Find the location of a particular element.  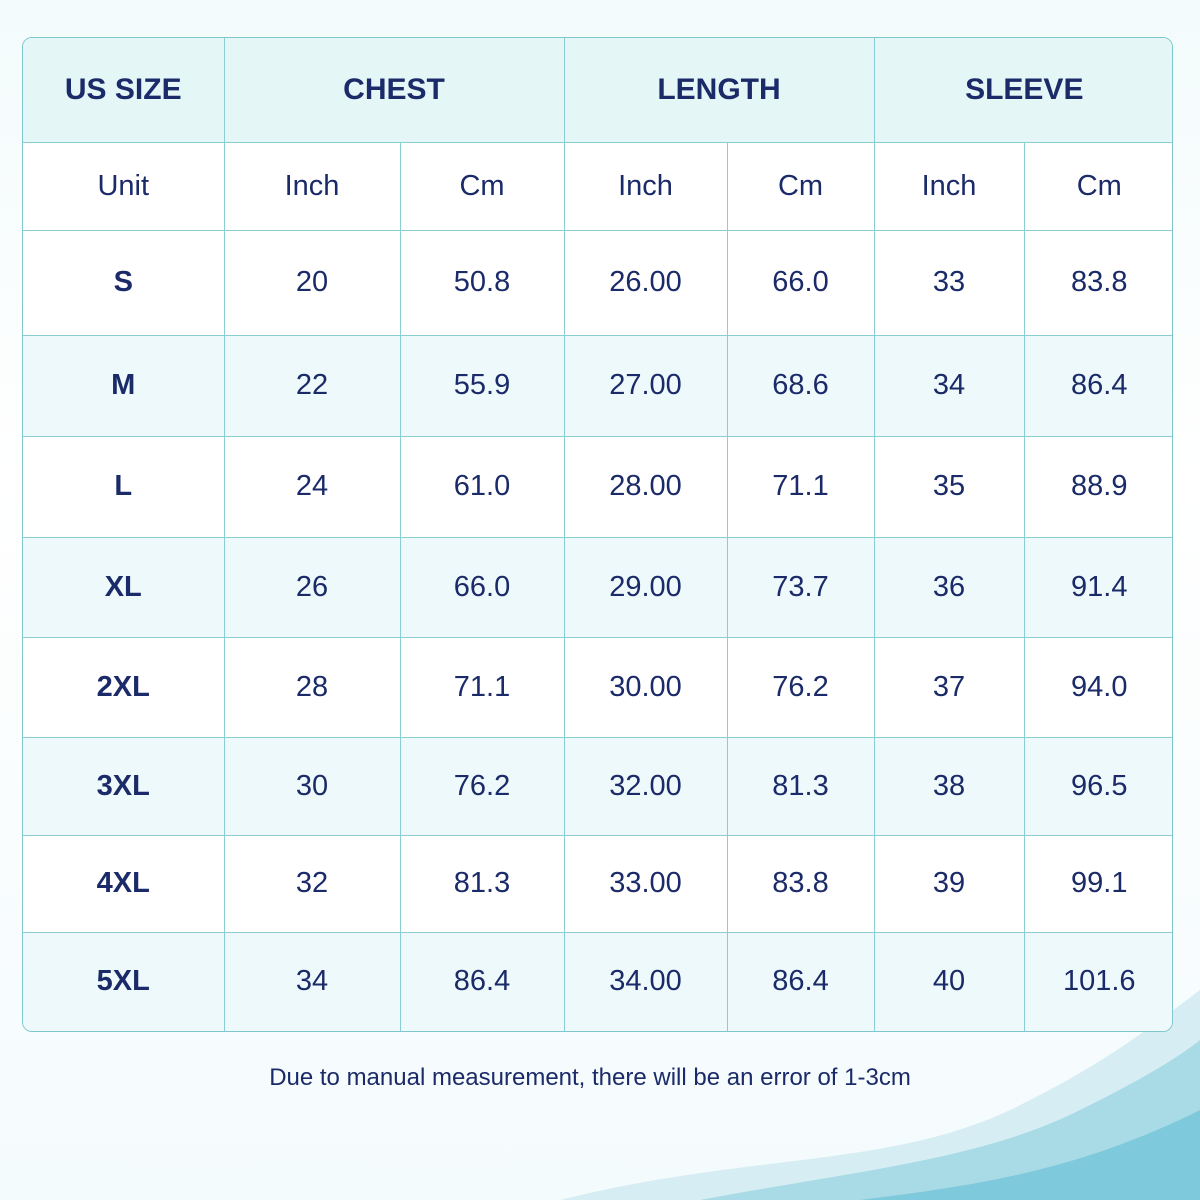

header-cell: LENGTH is located at coordinates (719, 90).